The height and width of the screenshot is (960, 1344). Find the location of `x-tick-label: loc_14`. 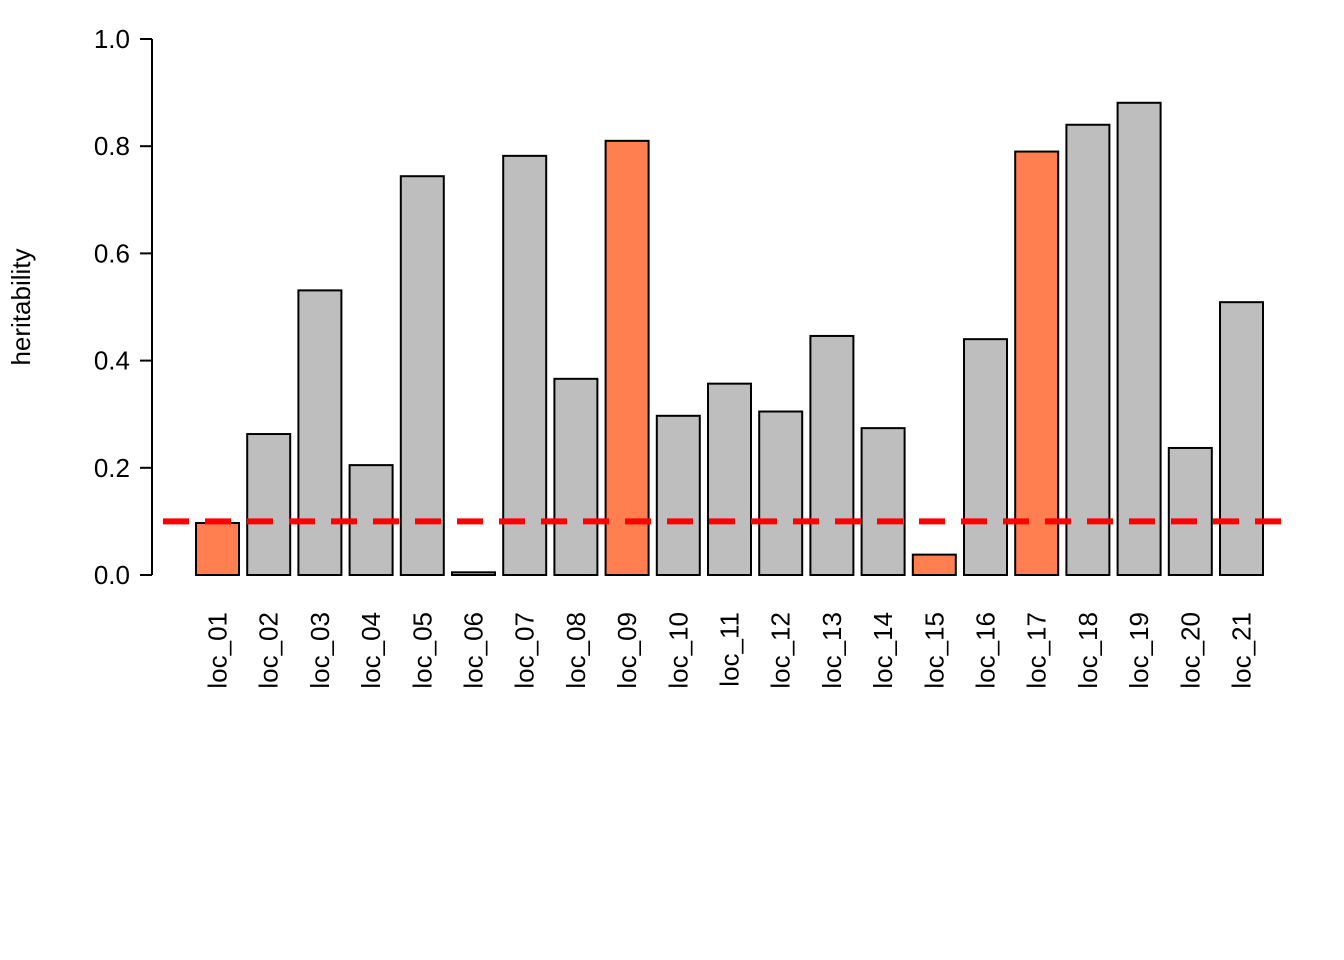

x-tick-label: loc_14 is located at coordinates (883, 650).